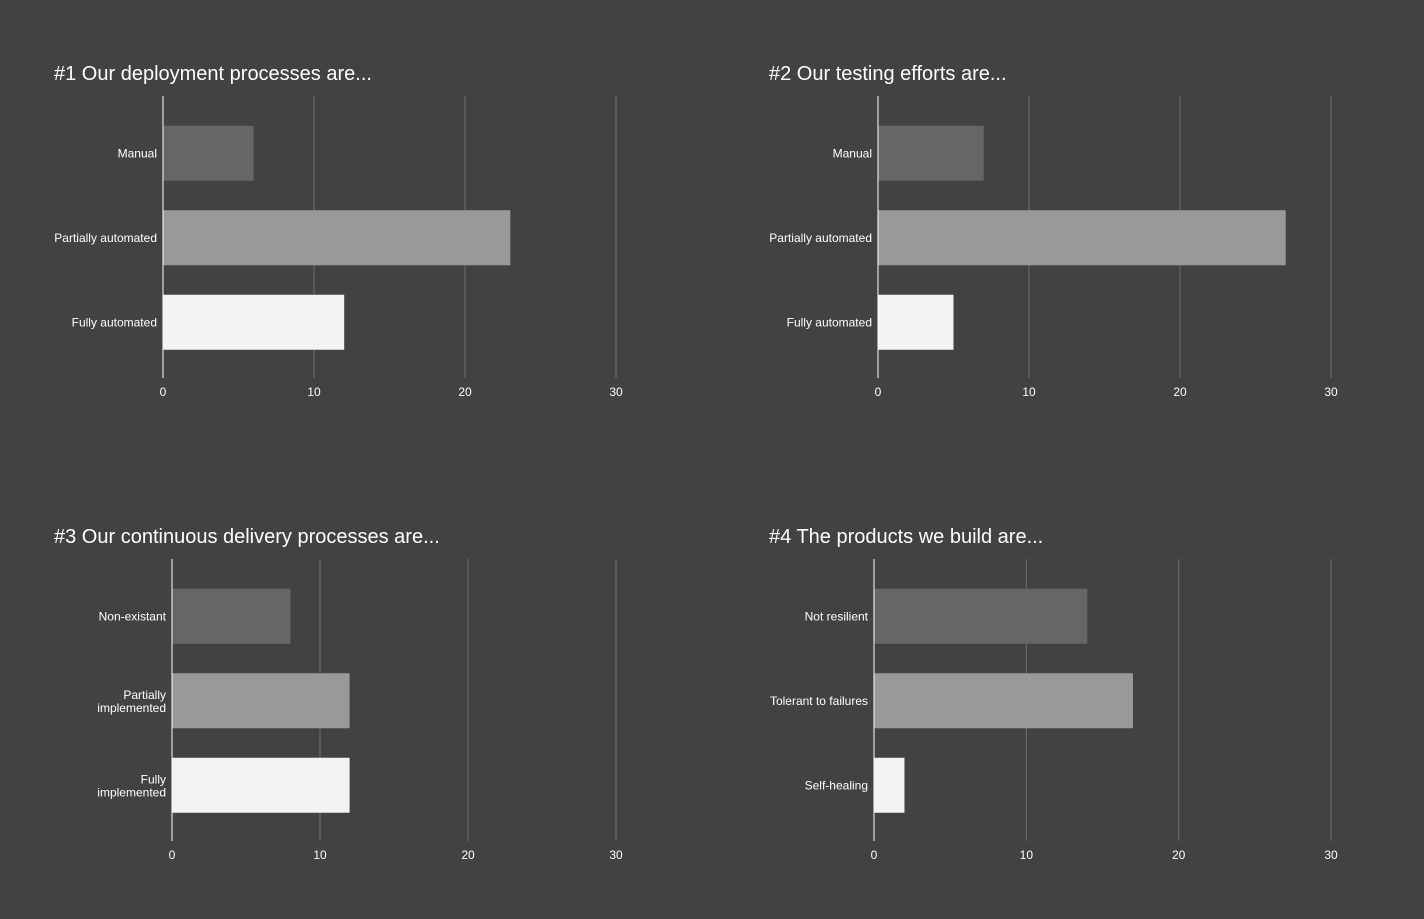 This screenshot has height=919, width=1424. I want to click on bar-fully-implemented, so click(261, 785).